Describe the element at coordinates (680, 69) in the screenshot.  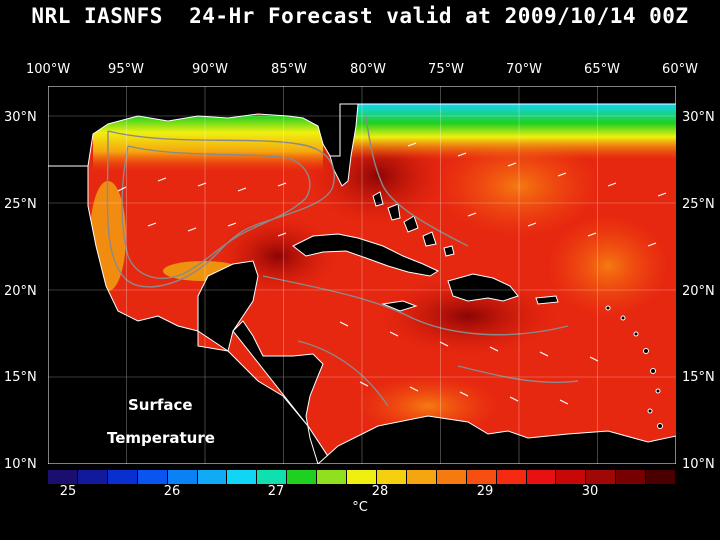
I see `lon-label-60w: 60°W` at that location.